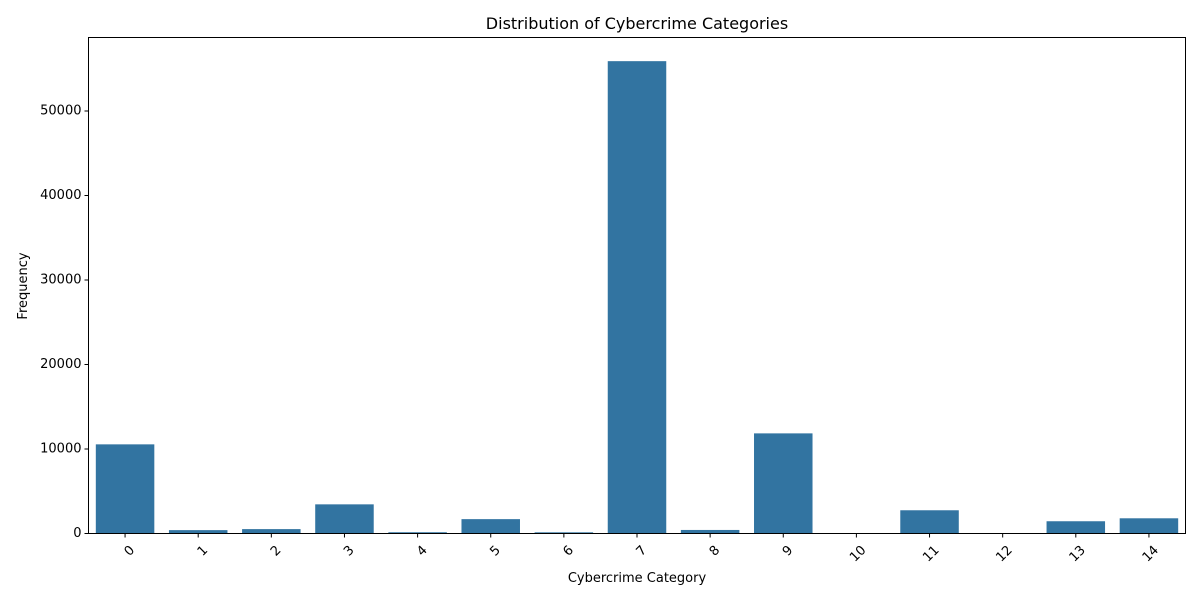 The image size is (1200, 600). What do you see at coordinates (23, 285) in the screenshot?
I see `y-axis-label: Frequency` at bounding box center [23, 285].